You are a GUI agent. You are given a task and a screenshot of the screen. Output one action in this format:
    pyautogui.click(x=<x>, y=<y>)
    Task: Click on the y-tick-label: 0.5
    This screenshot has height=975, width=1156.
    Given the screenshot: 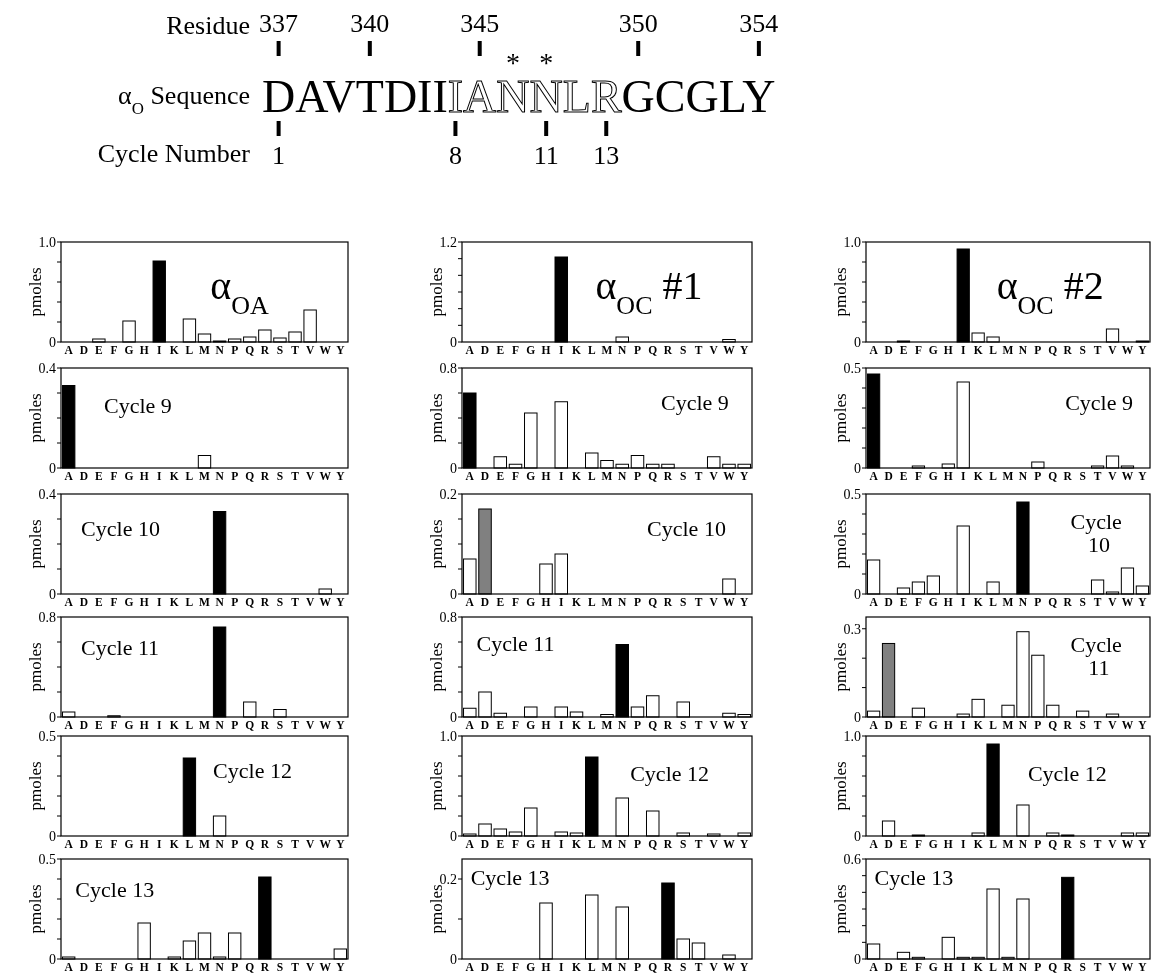 What is the action you would take?
    pyautogui.click(x=47, y=736)
    